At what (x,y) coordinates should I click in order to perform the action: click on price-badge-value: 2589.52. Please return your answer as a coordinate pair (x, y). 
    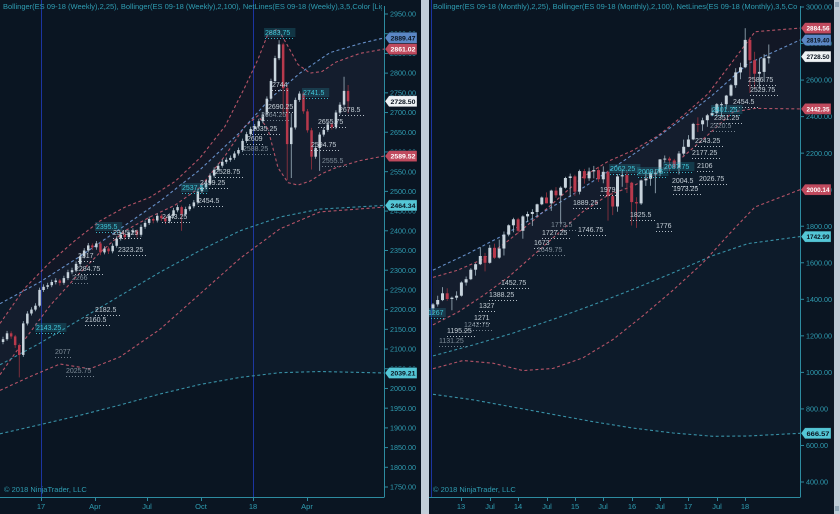
    Looking at the image, I should click on (403, 157).